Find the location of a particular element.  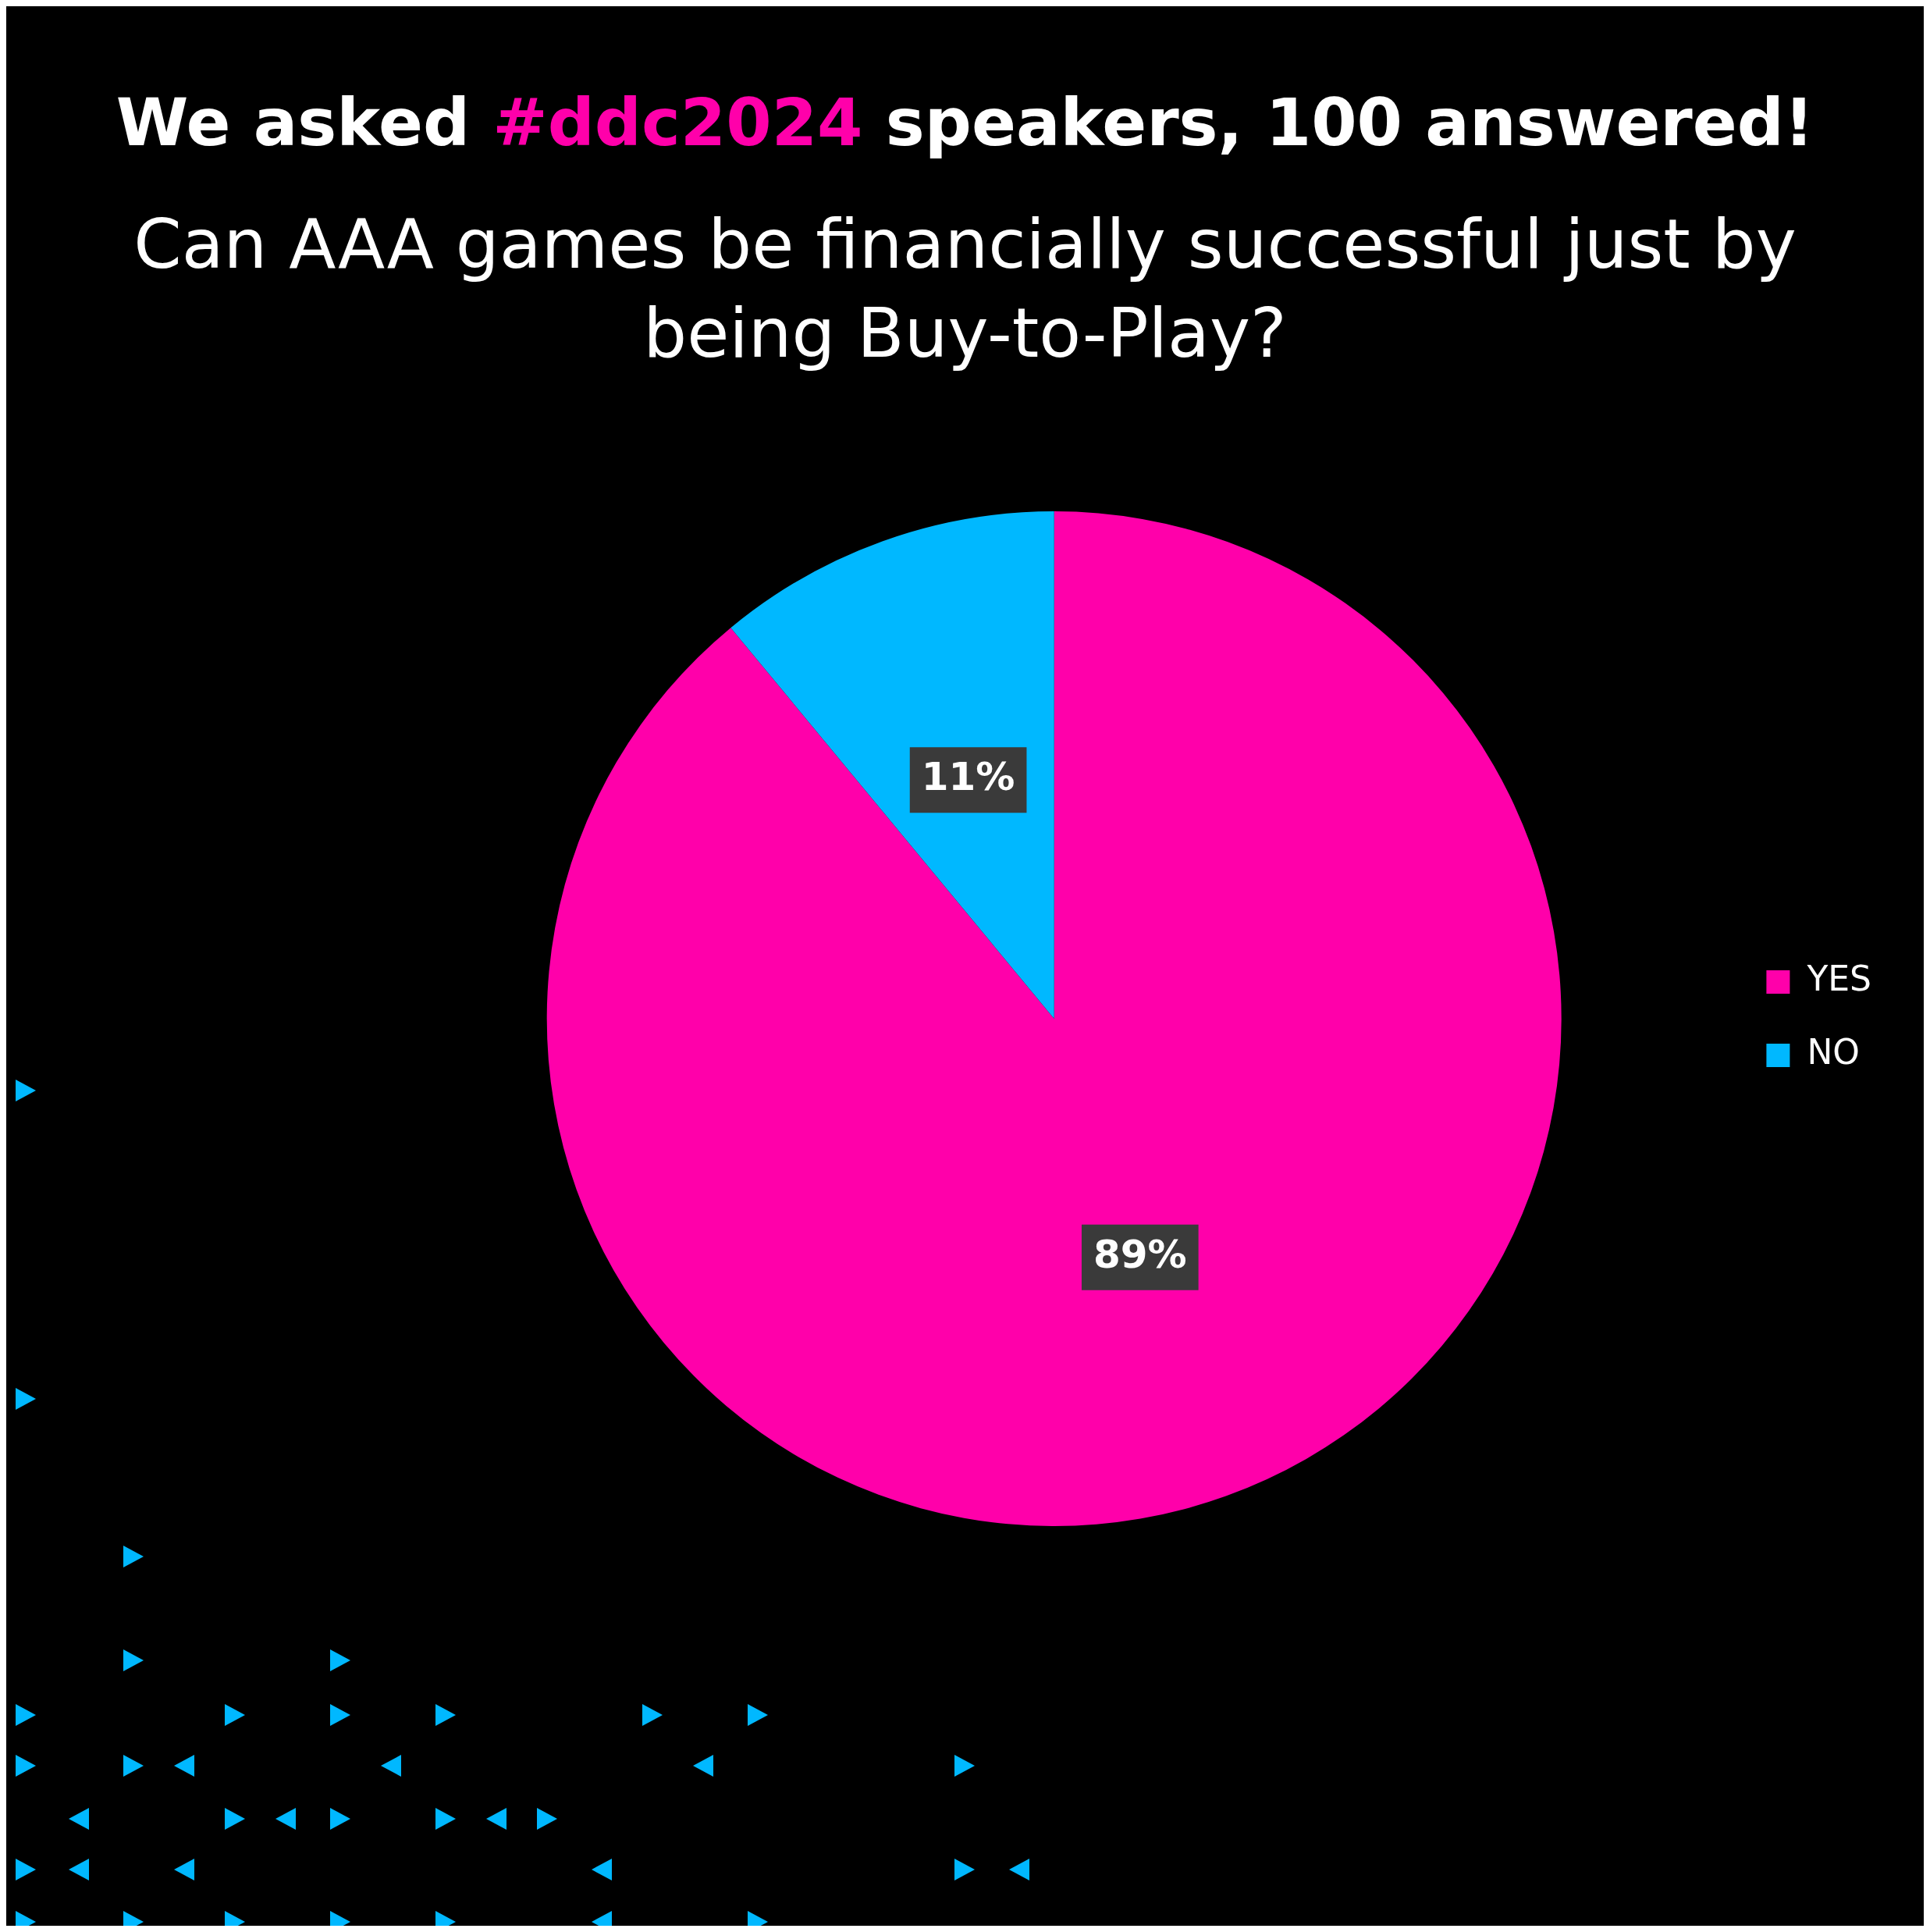

chart-title: We asked #ddc2024 speakers, 100 answered! is located at coordinates (965, 122).